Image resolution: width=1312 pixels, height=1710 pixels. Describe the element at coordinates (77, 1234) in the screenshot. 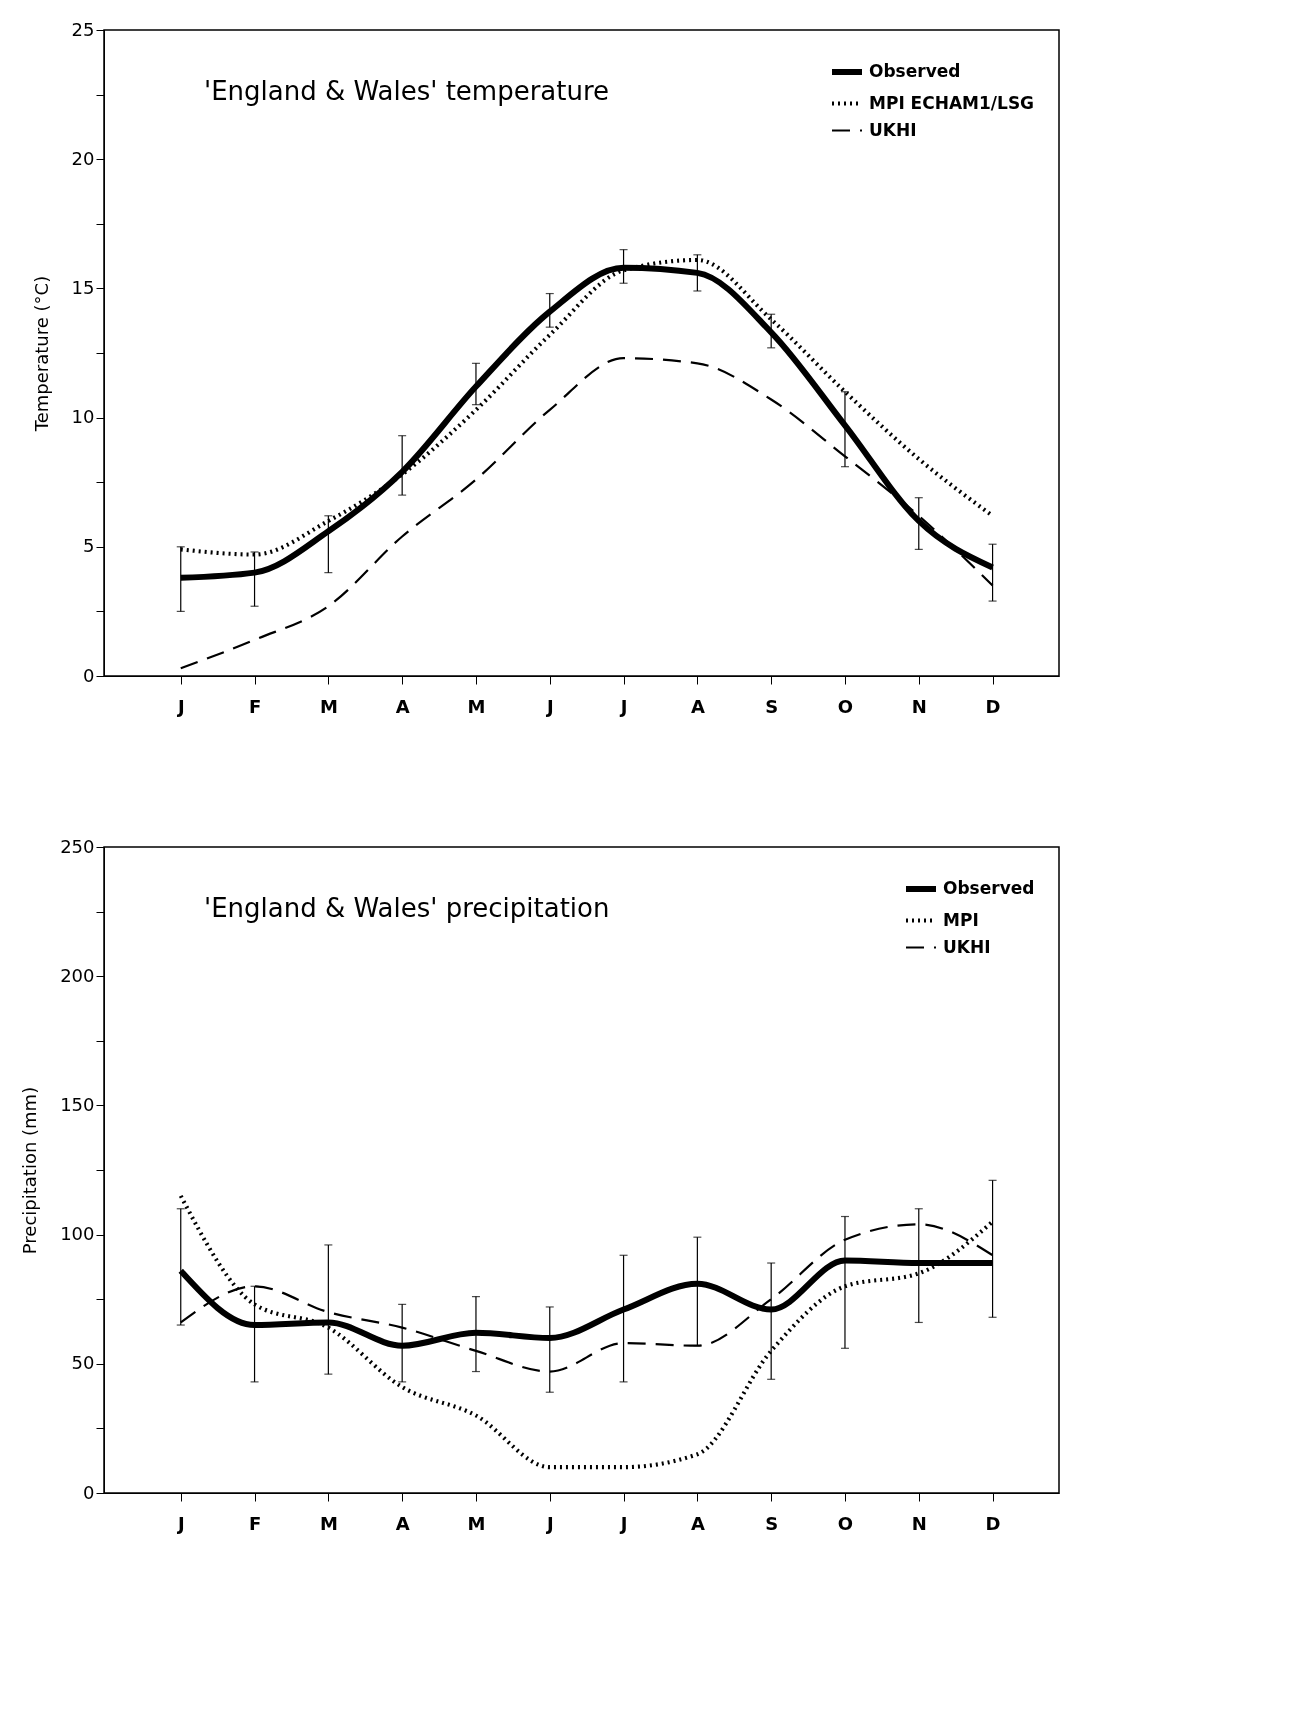

I see `y-tick-label: 100` at that location.